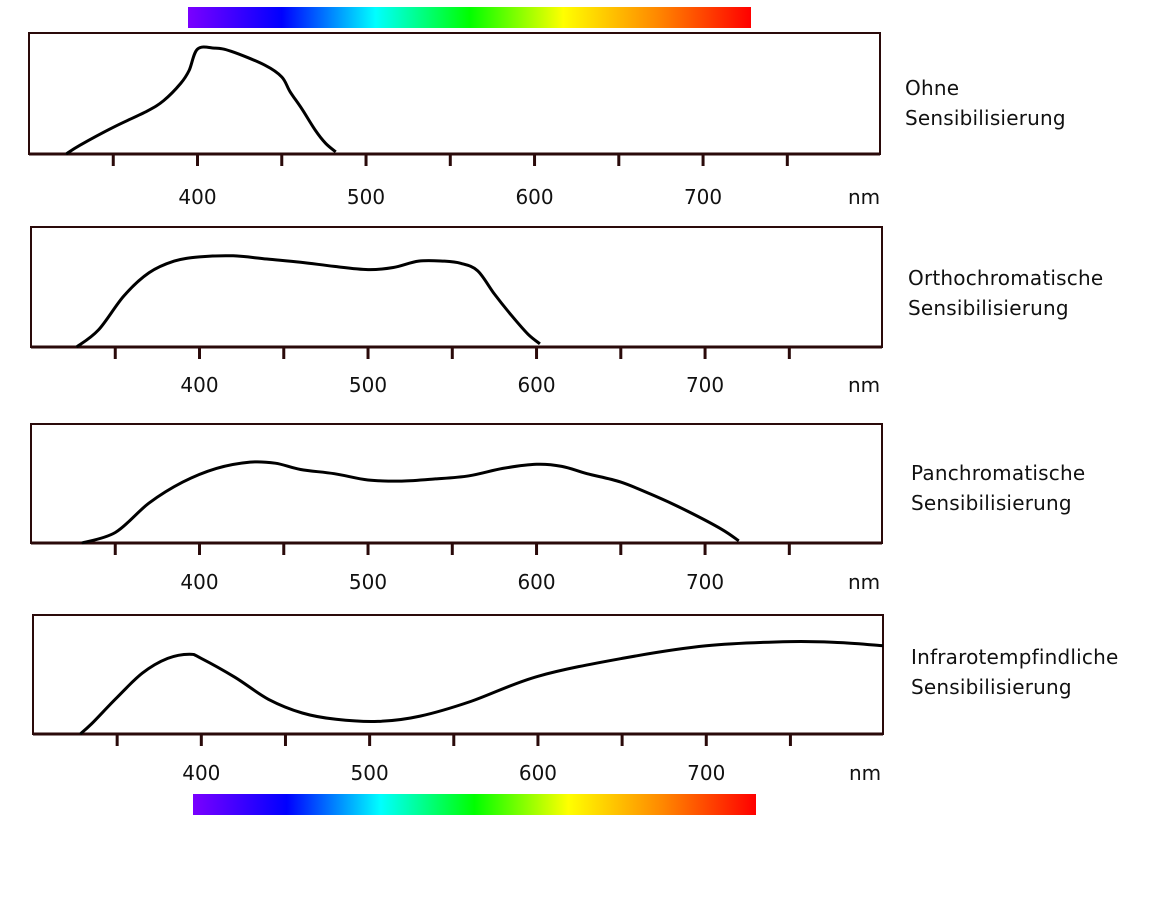  Describe the element at coordinates (985, 103) in the screenshot. I see `panel-label-ohne: Ohne Sensibilisierung` at that location.